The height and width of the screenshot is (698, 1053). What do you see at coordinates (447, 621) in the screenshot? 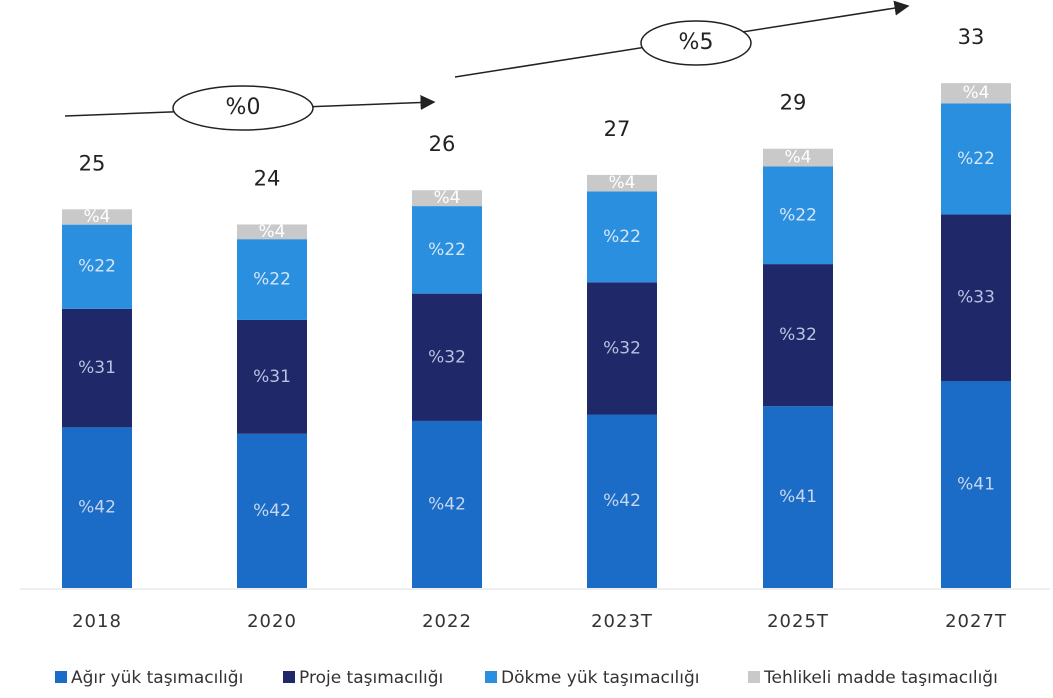
I see `x-tick-label: 2022` at bounding box center [447, 621].